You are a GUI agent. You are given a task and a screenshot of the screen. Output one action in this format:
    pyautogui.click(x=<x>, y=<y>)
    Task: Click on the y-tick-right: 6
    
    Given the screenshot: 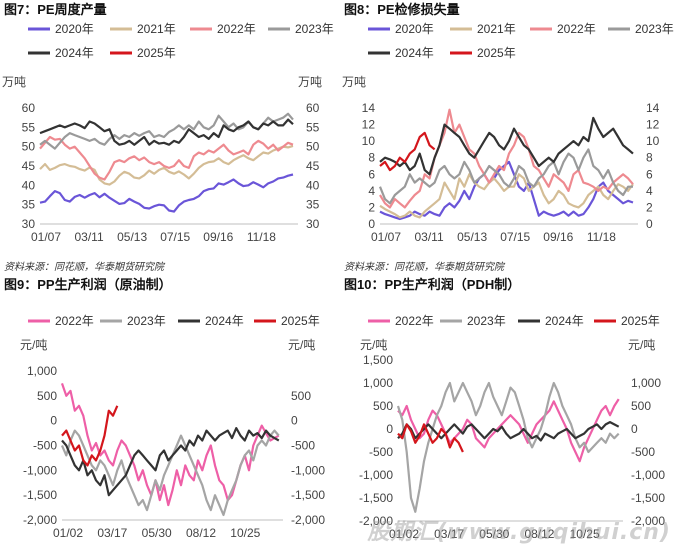 What is the action you would take?
    pyautogui.click(x=649, y=174)
    